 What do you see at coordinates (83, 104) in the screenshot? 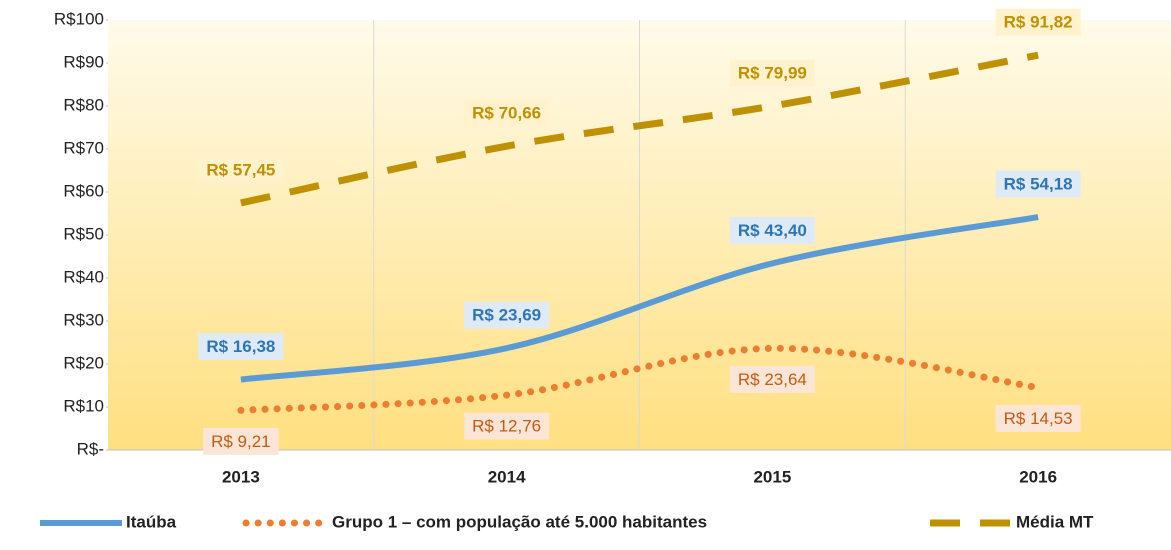
I see `y-tick-label: R$80` at bounding box center [83, 104].